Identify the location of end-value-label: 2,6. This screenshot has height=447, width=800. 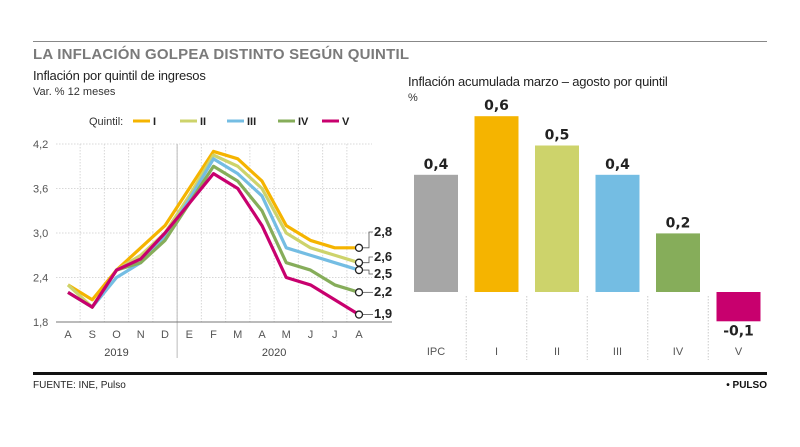
(383, 256).